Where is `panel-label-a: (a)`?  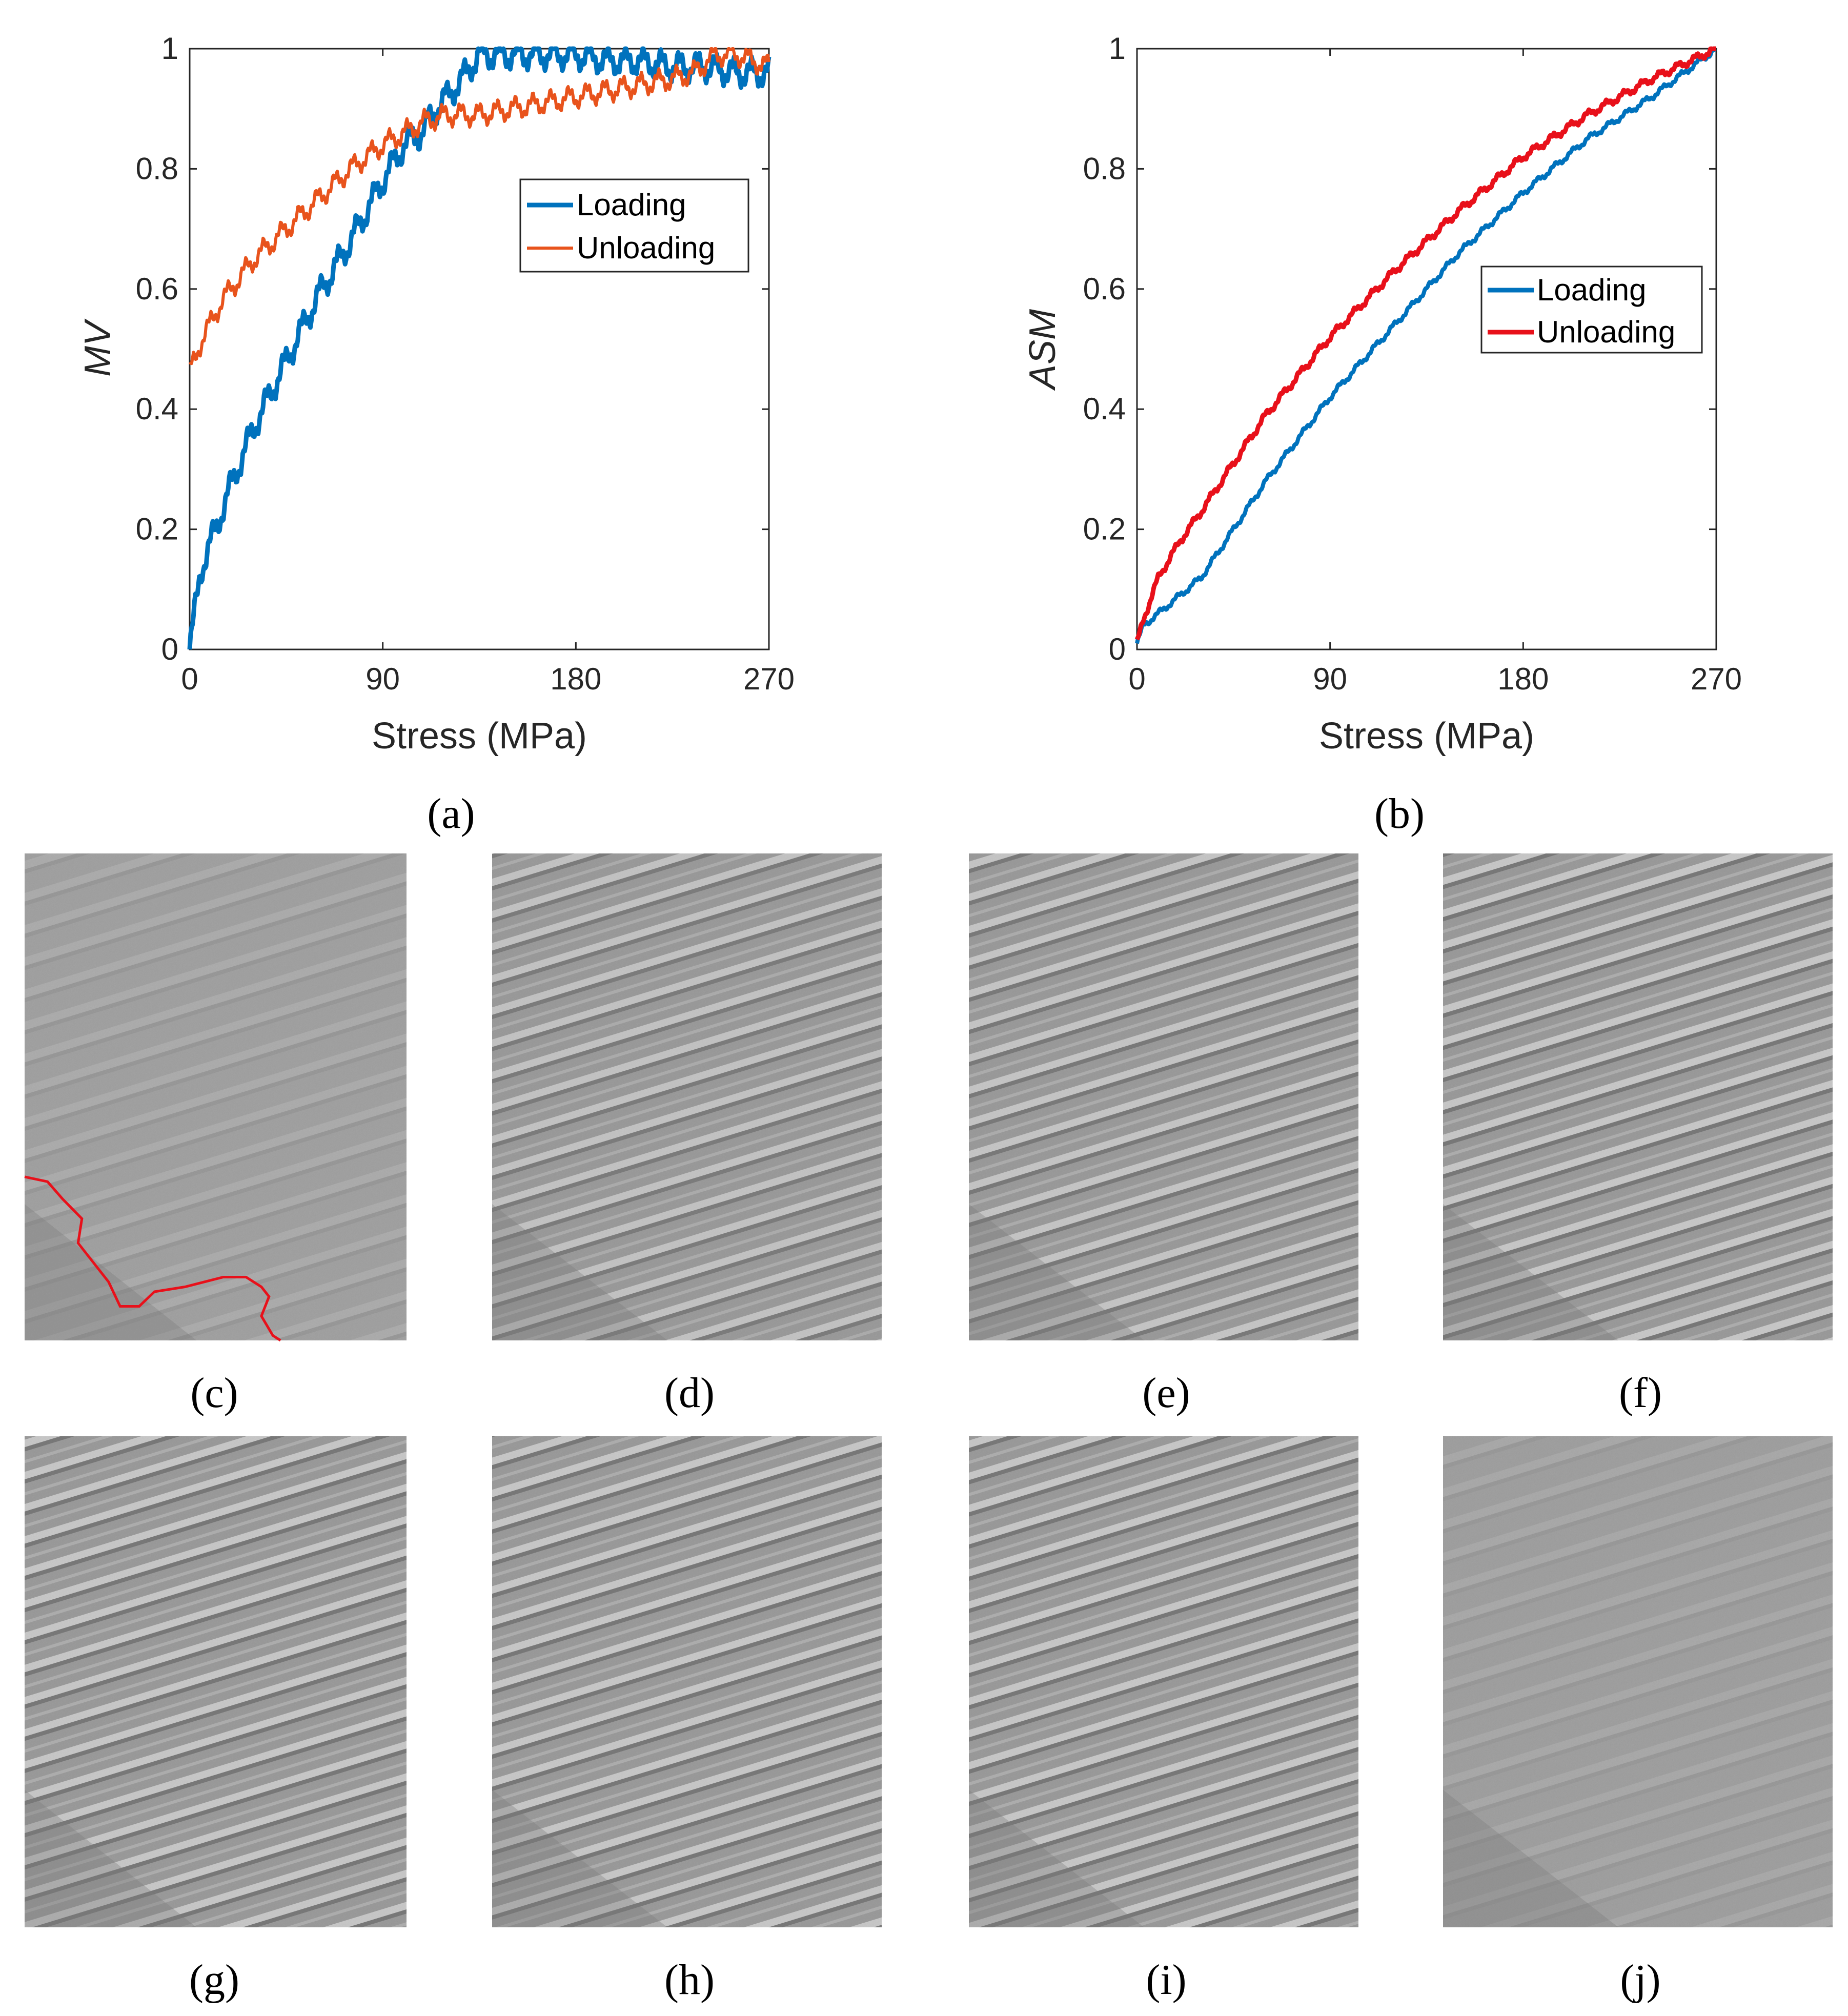
panel-label-a: (a) is located at coordinates (451, 814).